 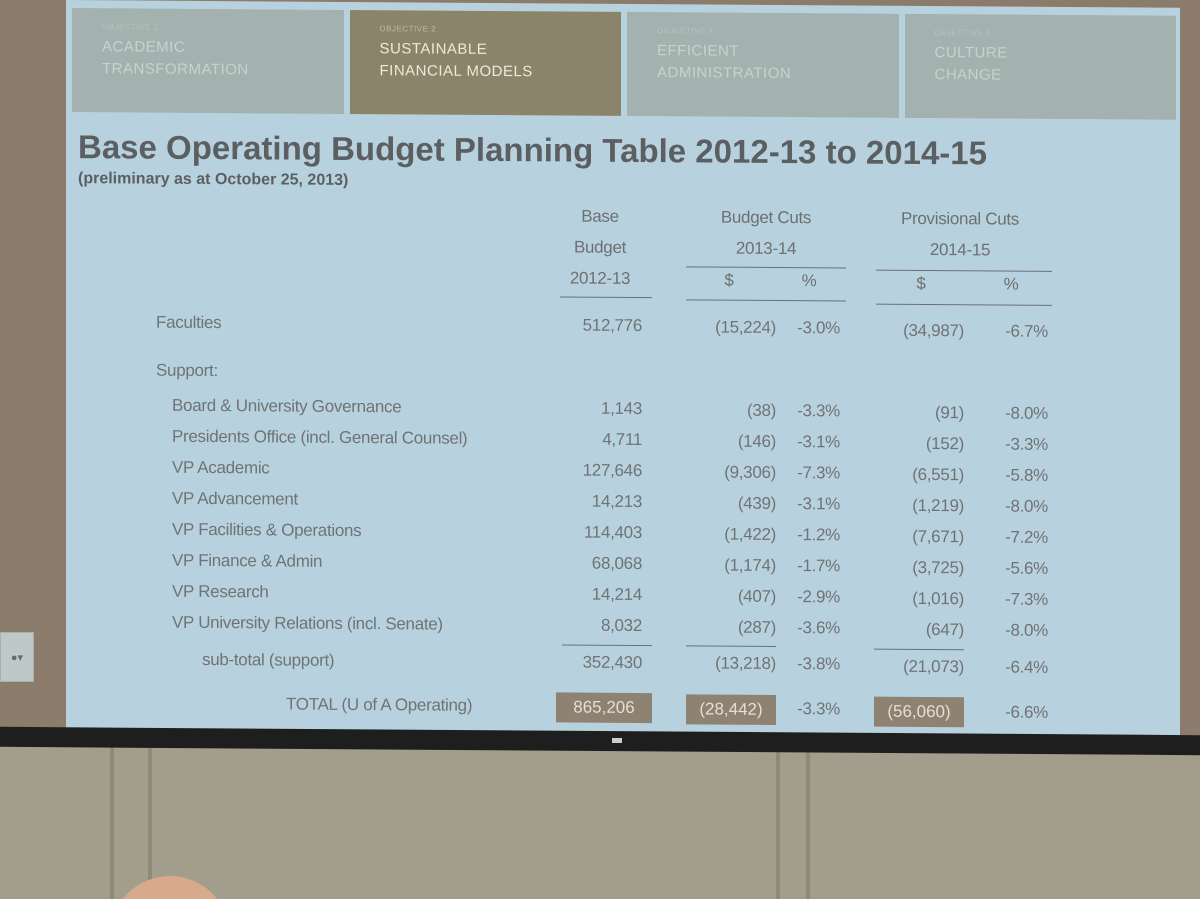 What do you see at coordinates (1026, 475) in the screenshot?
I see `prov-percent: -5.8%` at bounding box center [1026, 475].